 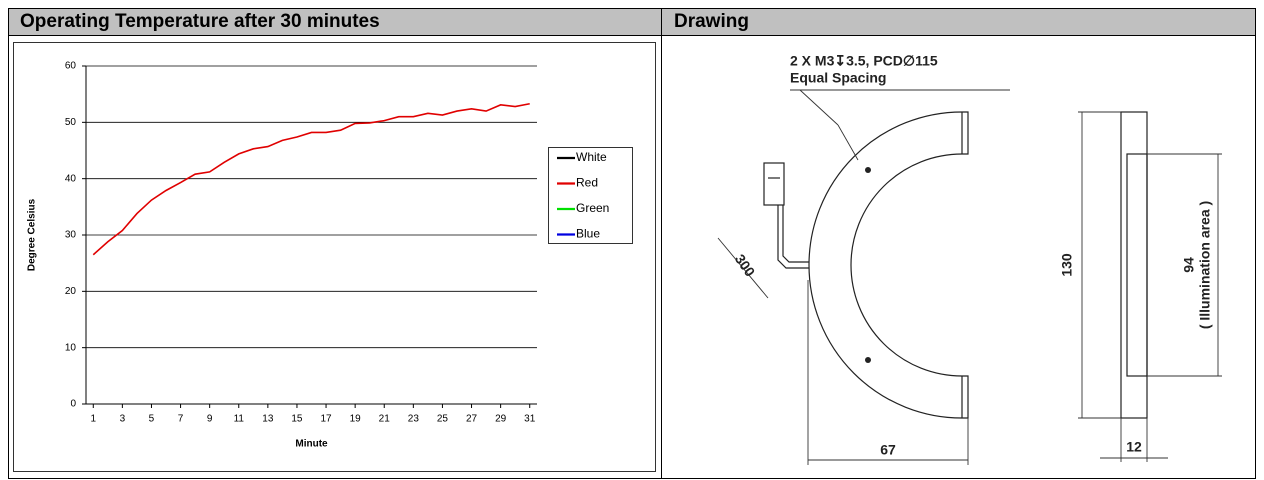 What do you see at coordinates (1189, 265) in the screenshot?
I see `drawing-label: 94` at bounding box center [1189, 265].